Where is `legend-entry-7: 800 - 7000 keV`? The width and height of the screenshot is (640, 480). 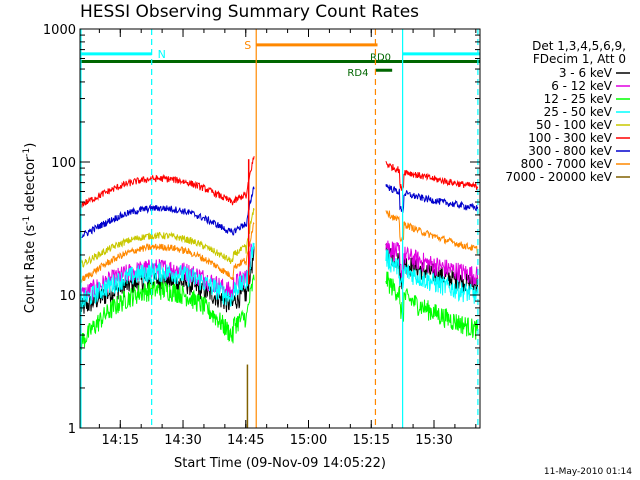 legend-entry-7: 800 - 7000 keV is located at coordinates (567, 164).